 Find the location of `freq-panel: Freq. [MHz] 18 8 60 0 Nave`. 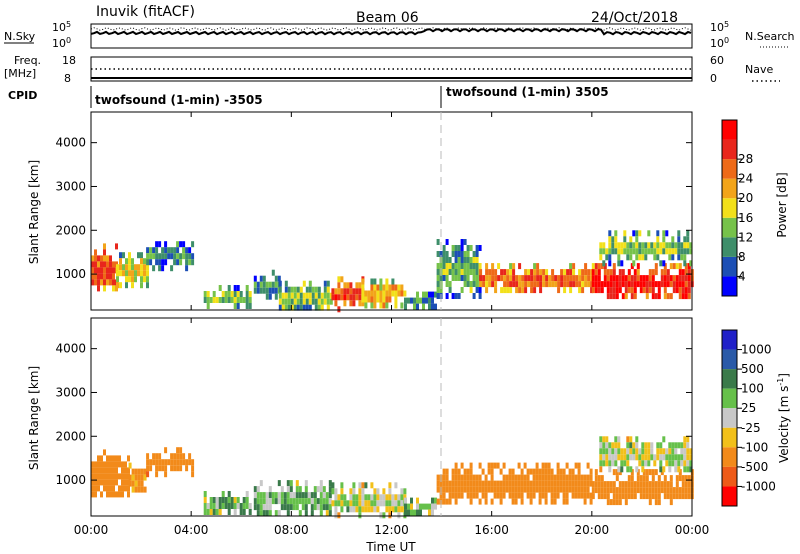

freq-panel: Freq. [MHz] 18 8 60 0 Nave is located at coordinates (392, 69).